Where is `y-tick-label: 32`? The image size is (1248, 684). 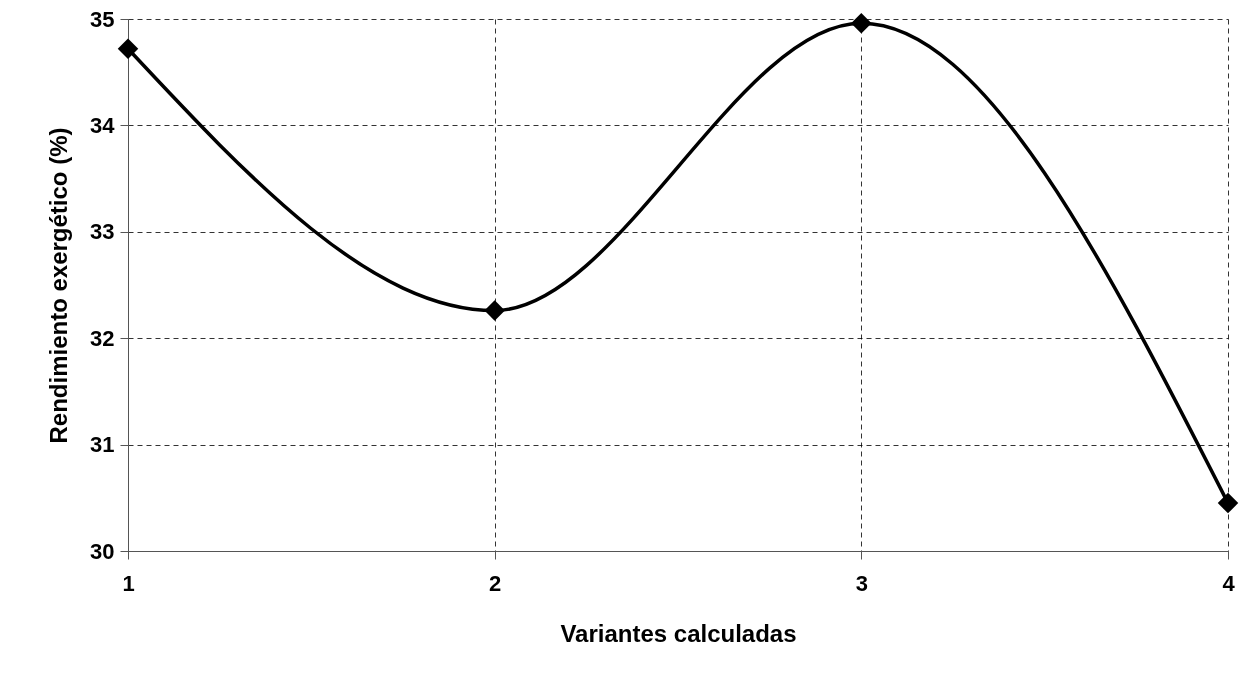
y-tick-label: 32 is located at coordinates (102, 338).